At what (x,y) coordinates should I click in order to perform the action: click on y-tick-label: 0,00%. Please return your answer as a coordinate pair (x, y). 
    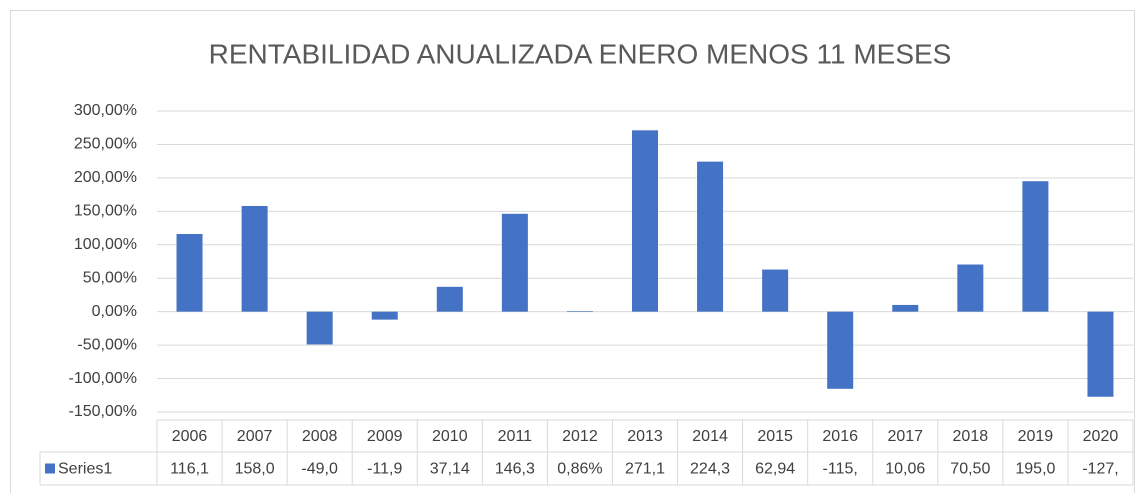
    Looking at the image, I should click on (114, 311).